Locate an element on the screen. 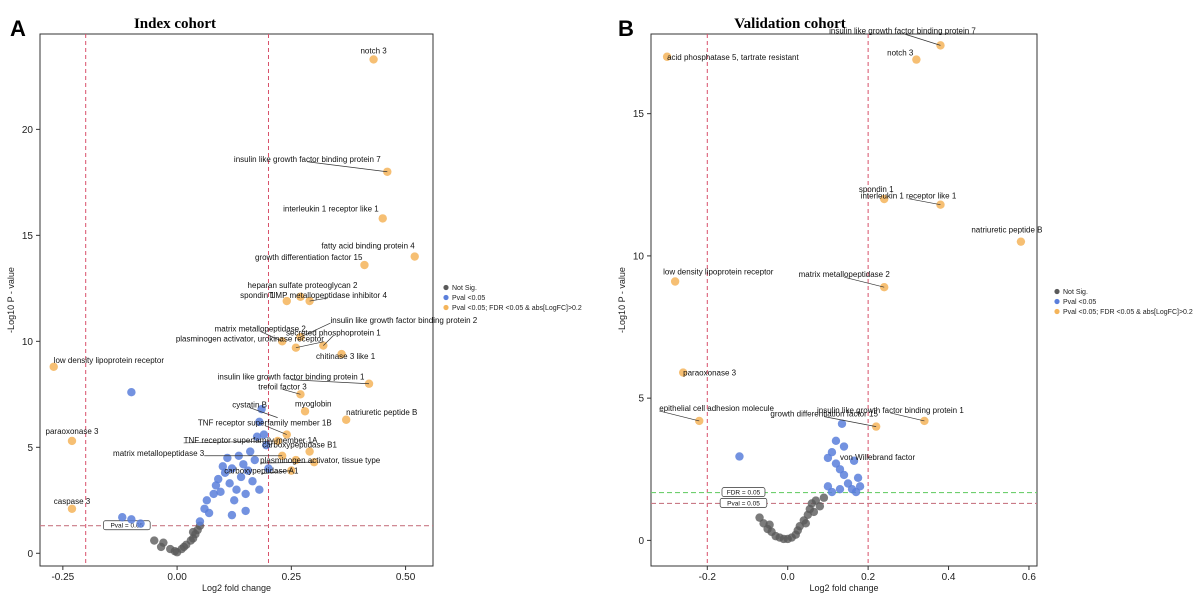 This screenshot has height=595, width=1193. panel-b-annotation-low-density-lipoprotein-receptor: low density lipoprotein receptor is located at coordinates (718, 272).